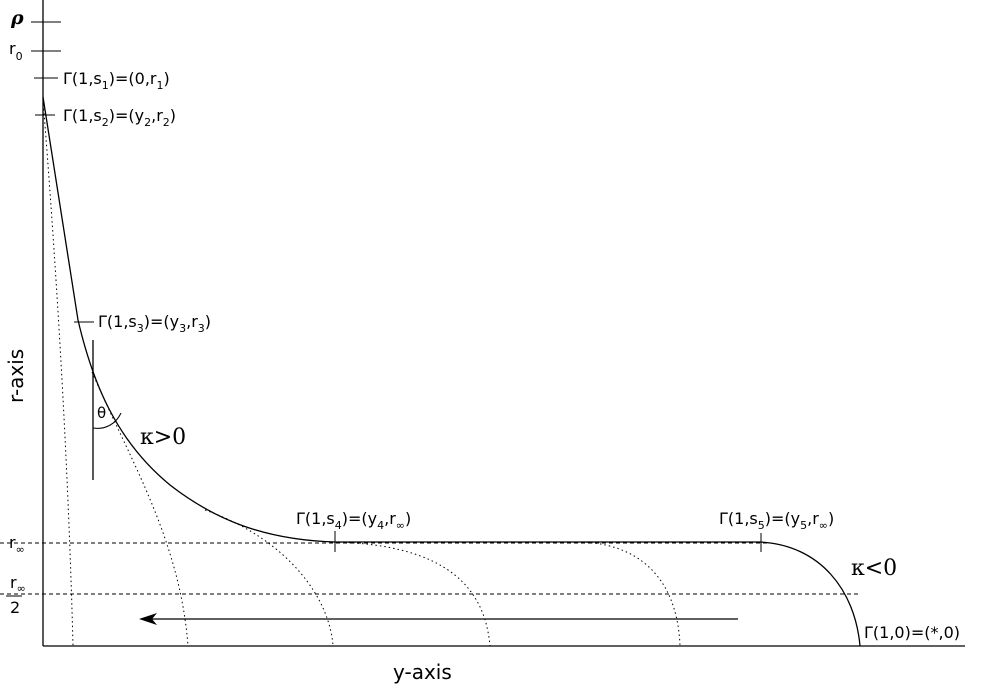 This screenshot has width=993, height=694. I want to click on gamma-origin-label: Γ(1,0)=(*,0), so click(912, 632).